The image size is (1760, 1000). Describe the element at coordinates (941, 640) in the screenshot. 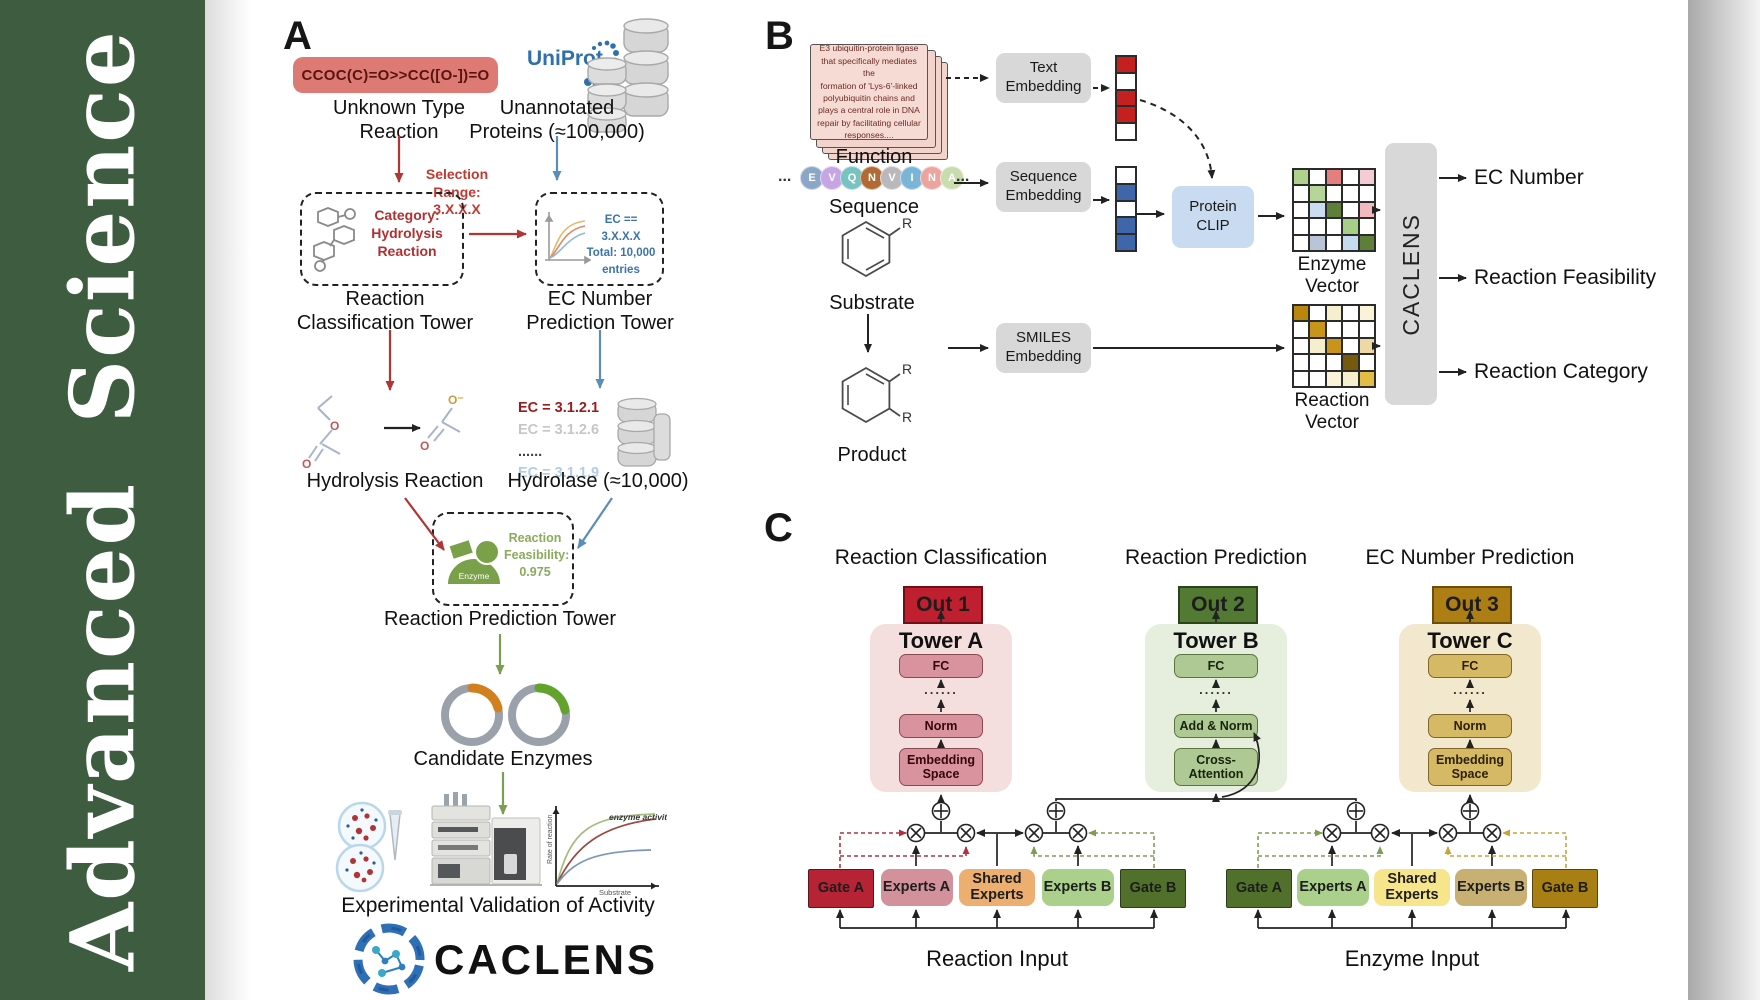

I see `tower-a-name: Tower A` at that location.